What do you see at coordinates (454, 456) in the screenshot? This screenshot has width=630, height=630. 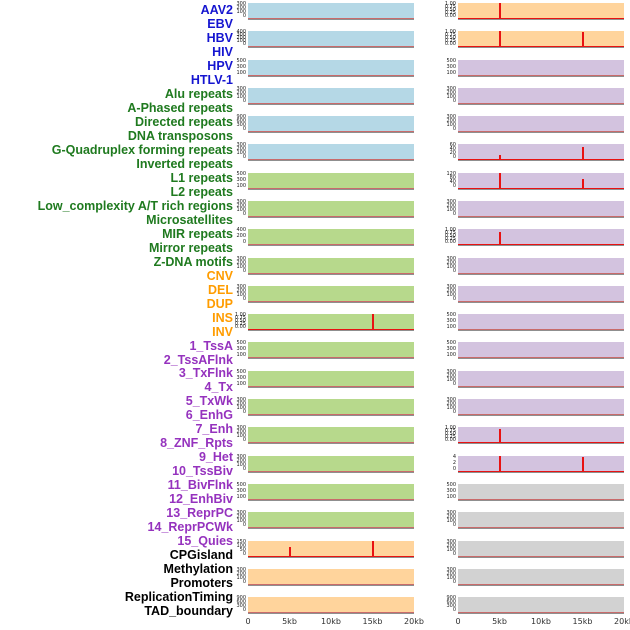 I see `y-tick-label: 4` at bounding box center [454, 456].